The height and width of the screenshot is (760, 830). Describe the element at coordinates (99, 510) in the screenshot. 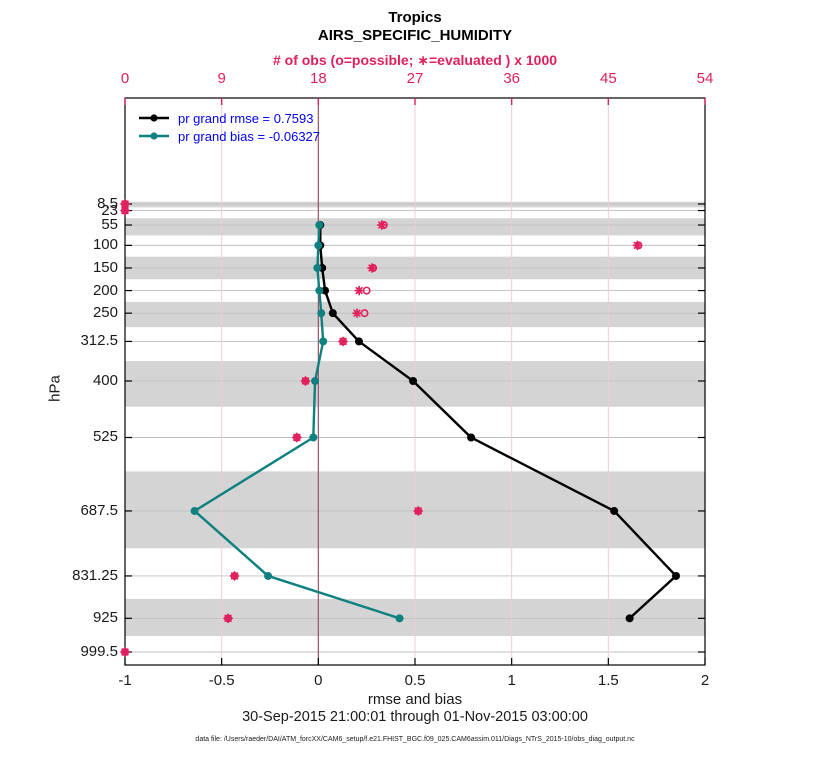

I see `left-axis-tick-label: 687.5` at that location.